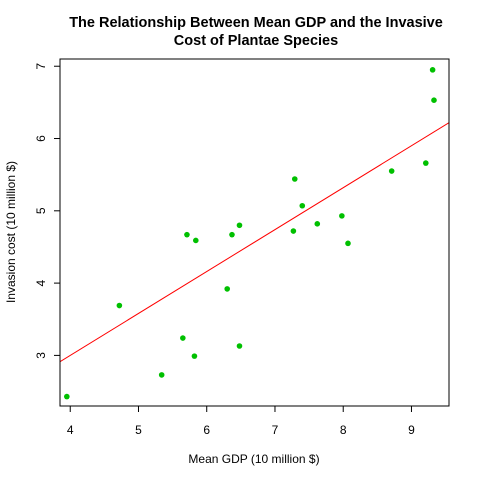  What do you see at coordinates (11, 232) in the screenshot?
I see `y-axis-title: Invasion cost (10 million $)` at bounding box center [11, 232].